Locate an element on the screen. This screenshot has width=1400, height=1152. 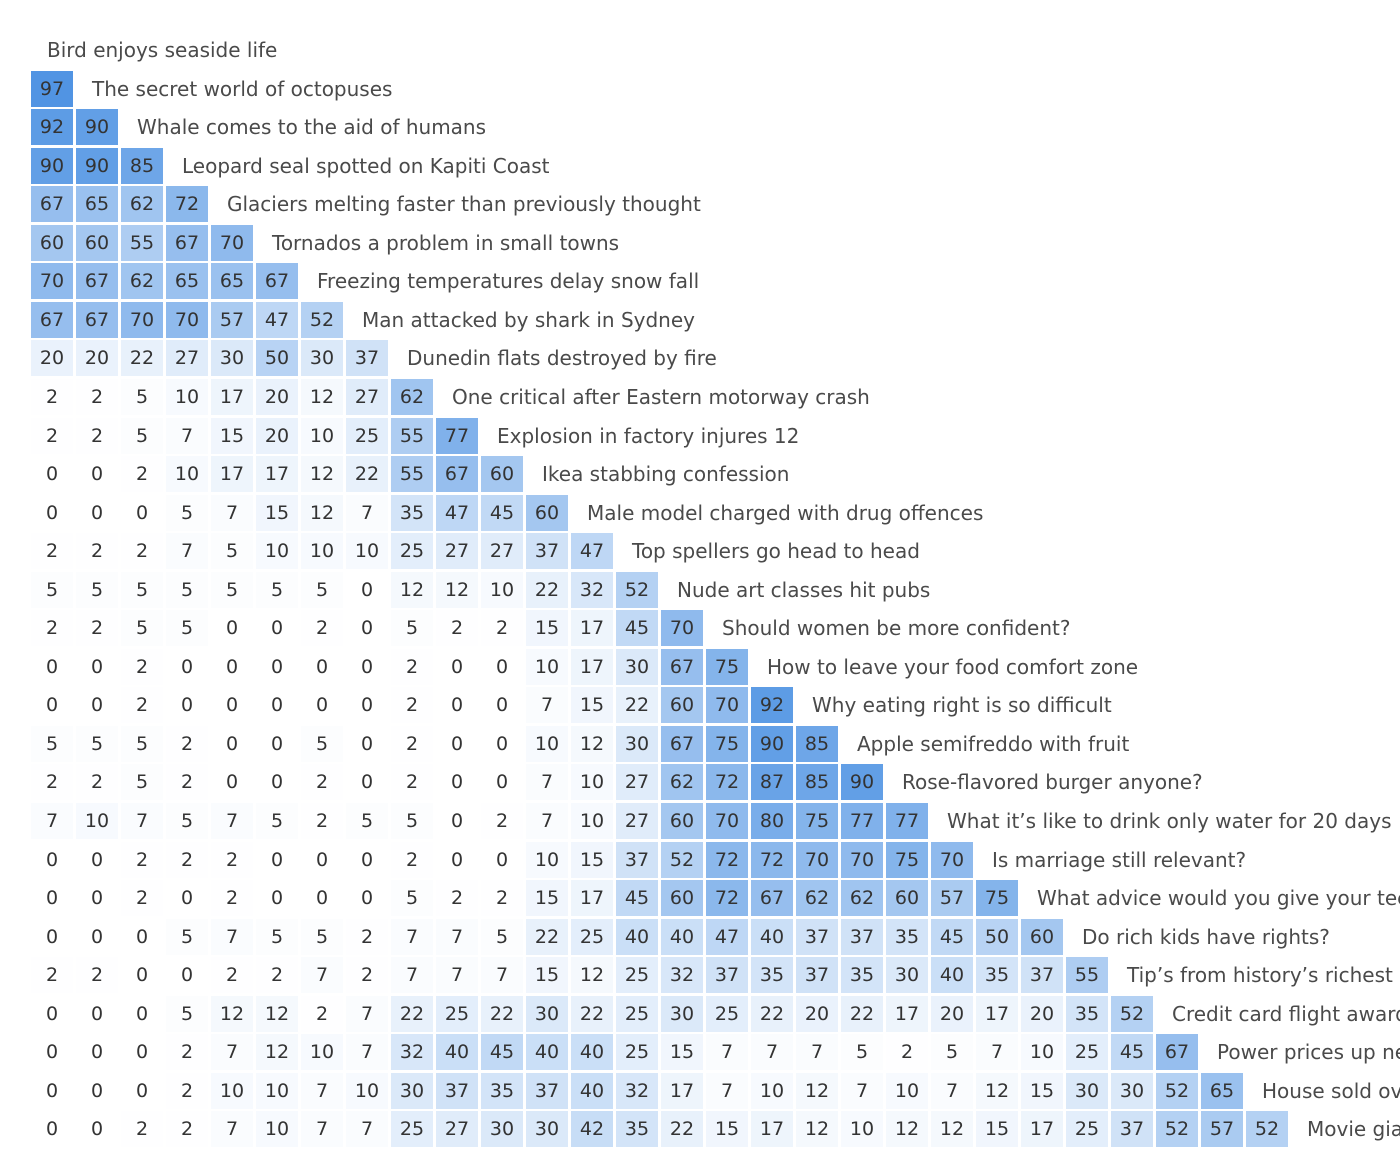
row-label: Power prices up ne is located at coordinates (1308, 1052).